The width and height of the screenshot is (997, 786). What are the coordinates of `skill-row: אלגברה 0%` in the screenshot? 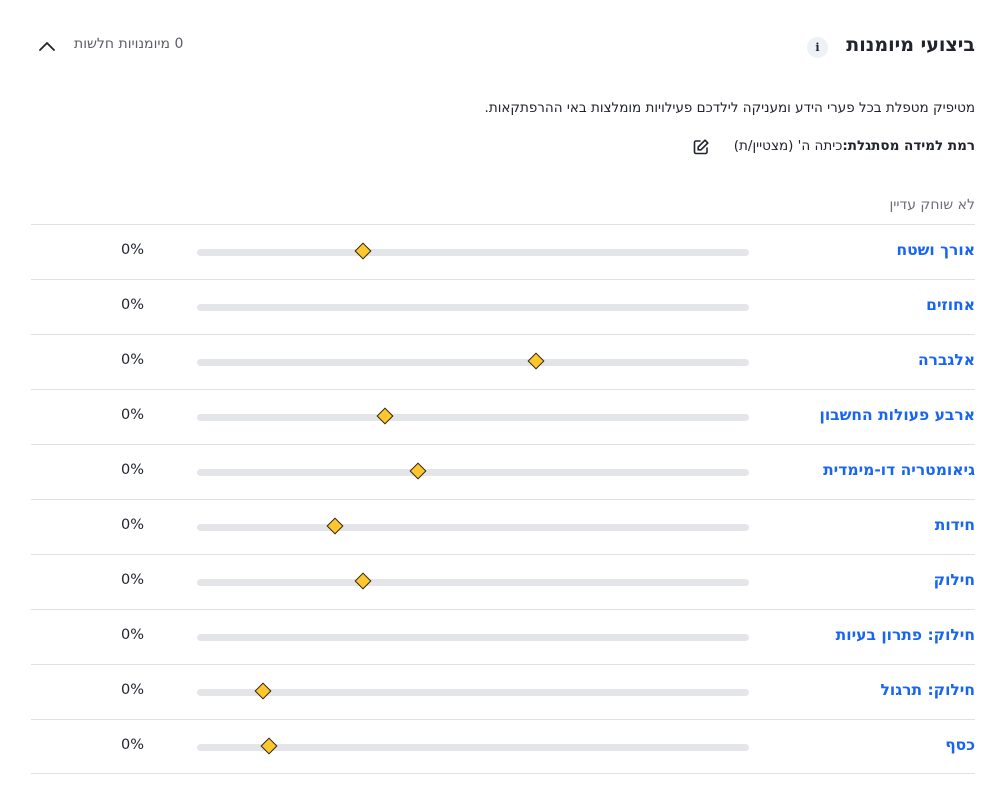 It's located at (503, 361).